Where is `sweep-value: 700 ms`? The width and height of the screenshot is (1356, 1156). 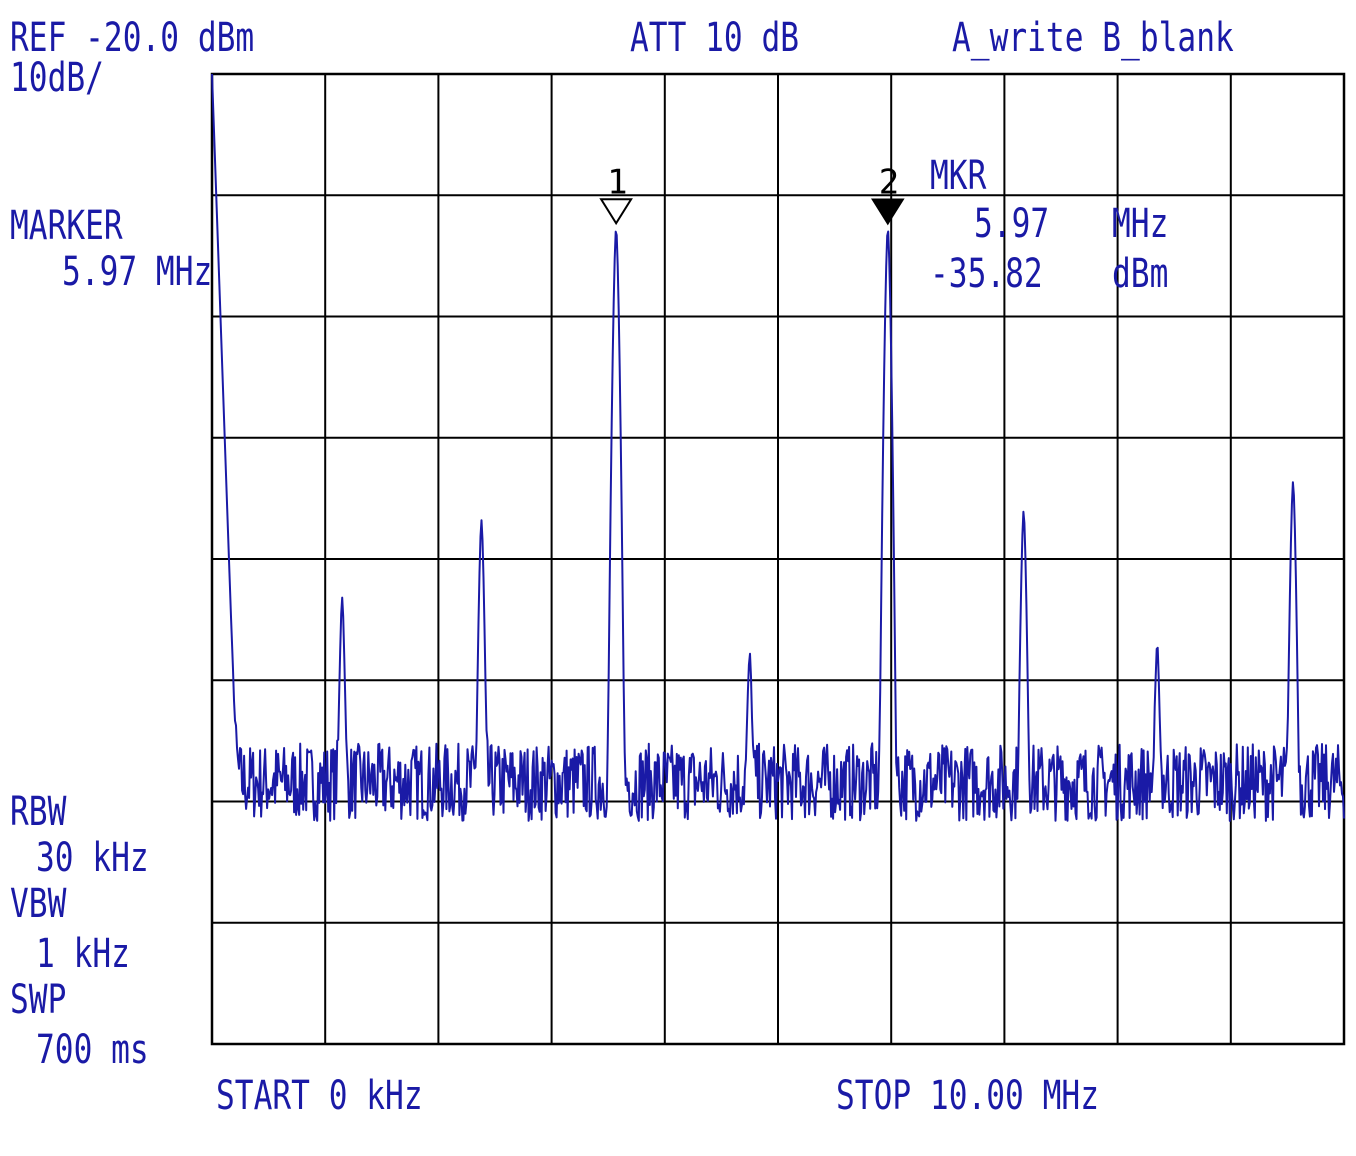
sweep-value: 700 ms is located at coordinates (92, 1050).